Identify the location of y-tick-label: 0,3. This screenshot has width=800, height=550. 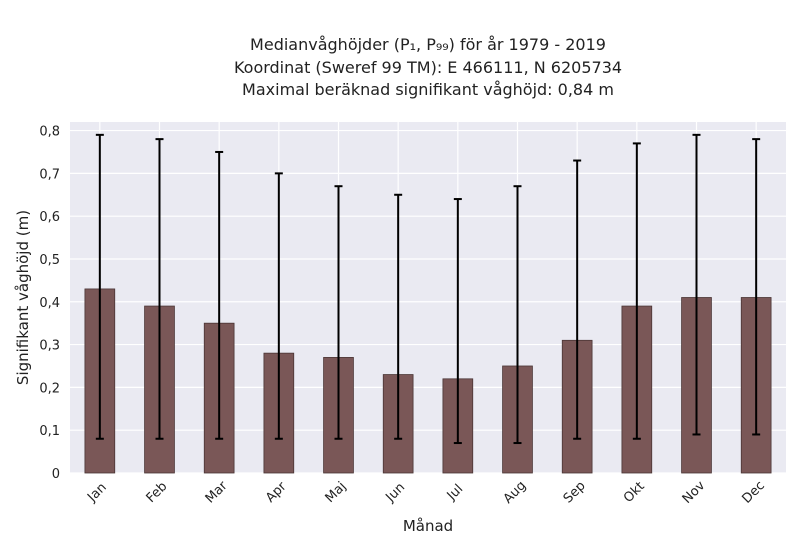
(49, 346).